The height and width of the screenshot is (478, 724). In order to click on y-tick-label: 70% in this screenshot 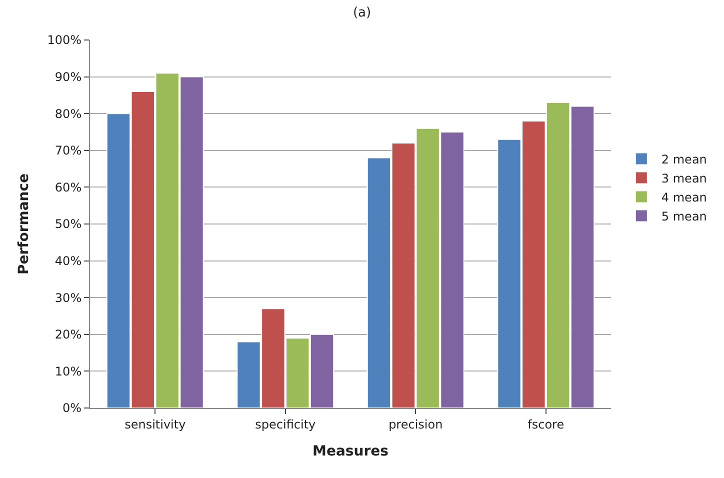, I will do `click(68, 151)`.